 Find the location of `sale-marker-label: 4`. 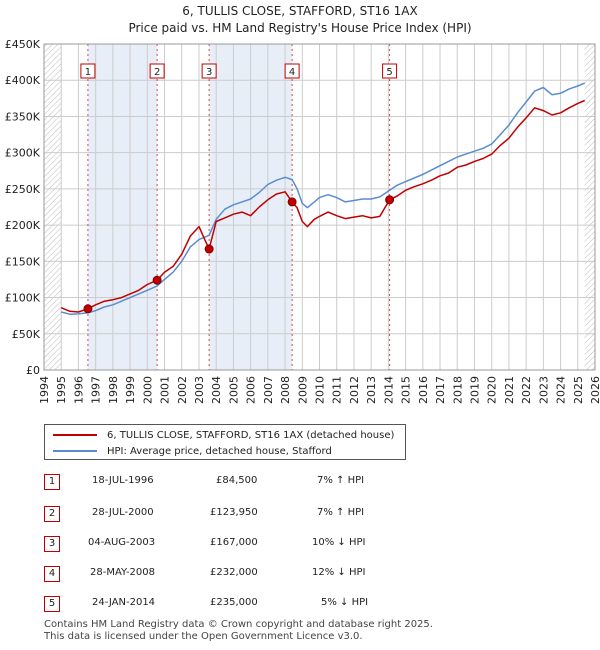

sale-marker-label: 4 is located at coordinates (52, 574).